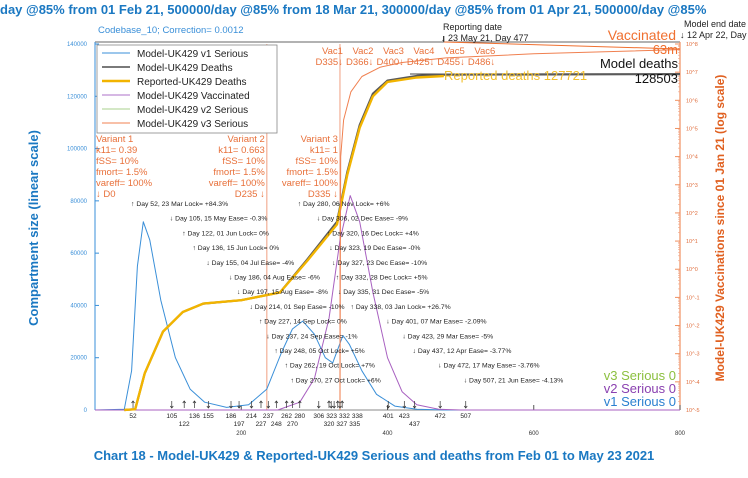 The width and height of the screenshot is (748, 478). Describe the element at coordinates (488, 366) in the screenshot. I see `intervention-label: ↓ Day 472, 17 May Ease= -3.76%` at that location.